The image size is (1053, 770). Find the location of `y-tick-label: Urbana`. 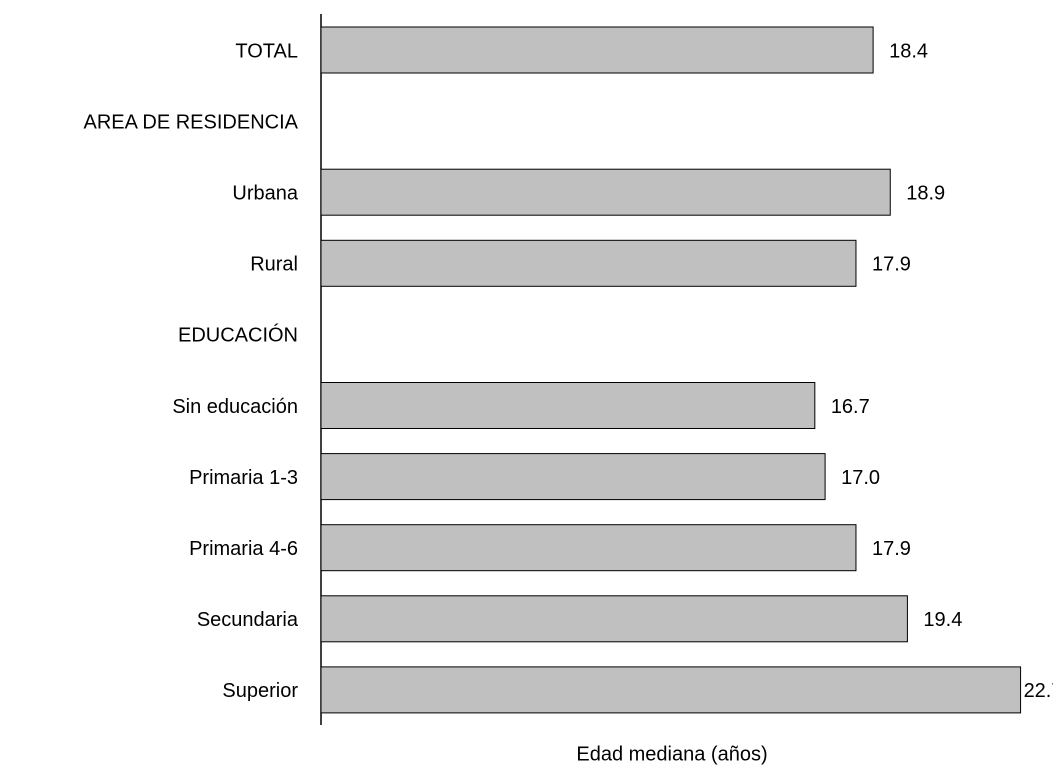

y-tick-label: Urbana is located at coordinates (265, 193).